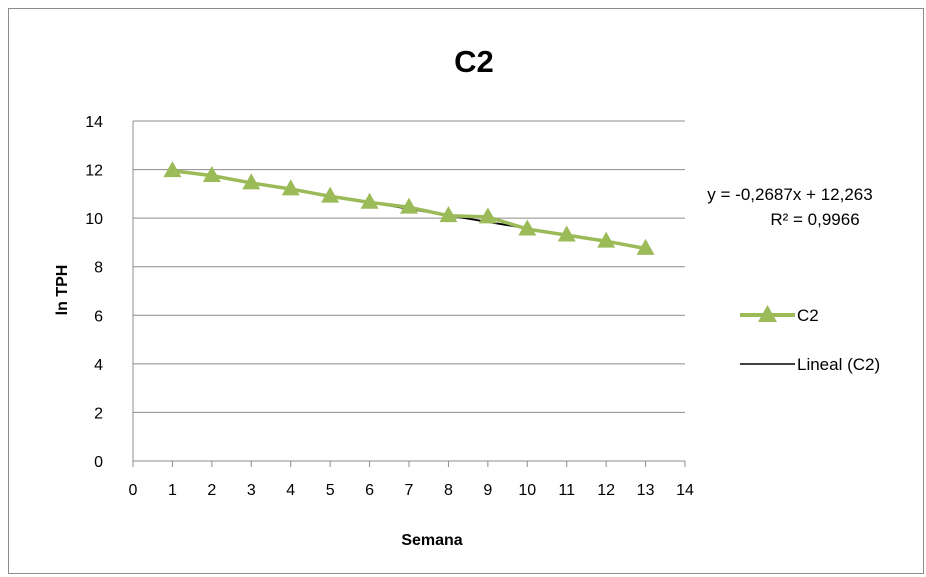  I want to click on y-tick-label-6: 6, so click(98, 316).